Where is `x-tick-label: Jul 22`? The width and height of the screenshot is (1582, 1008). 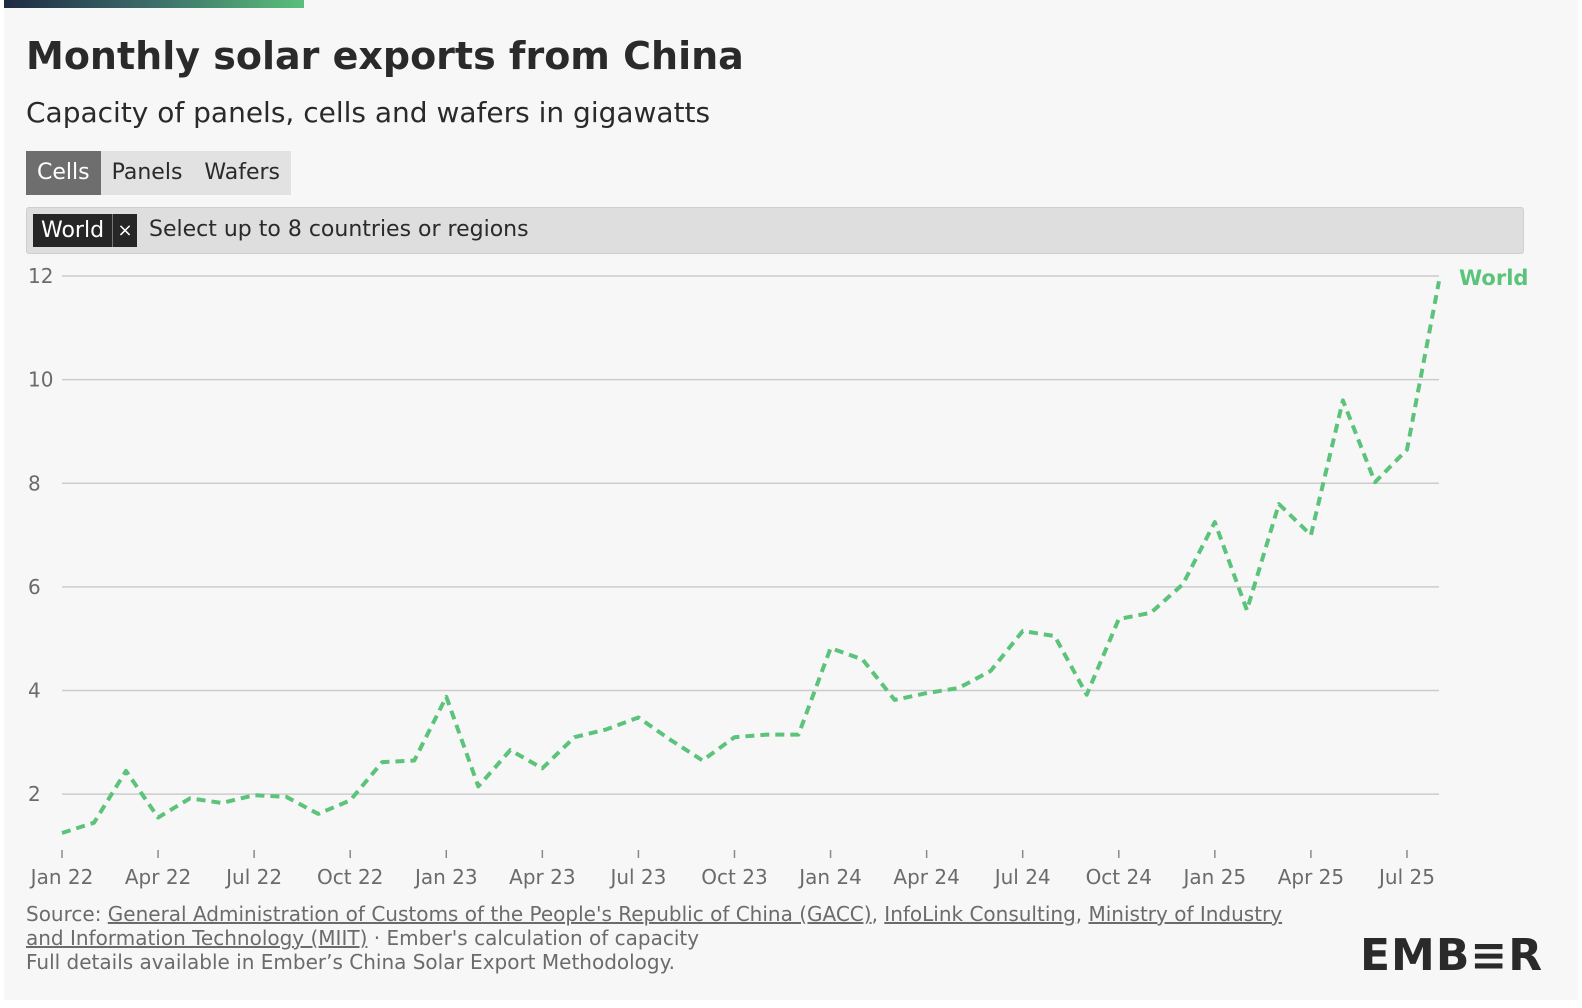
x-tick-label: Jul 22 is located at coordinates (253, 877).